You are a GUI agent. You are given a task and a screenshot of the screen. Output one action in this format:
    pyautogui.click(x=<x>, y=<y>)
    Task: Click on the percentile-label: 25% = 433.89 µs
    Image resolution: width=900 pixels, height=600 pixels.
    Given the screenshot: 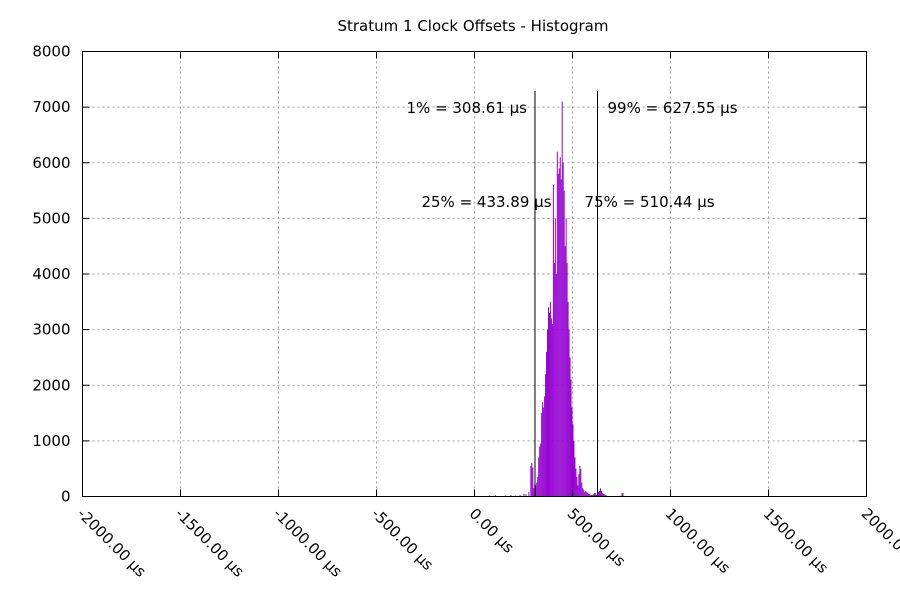 What is the action you would take?
    pyautogui.click(x=486, y=202)
    